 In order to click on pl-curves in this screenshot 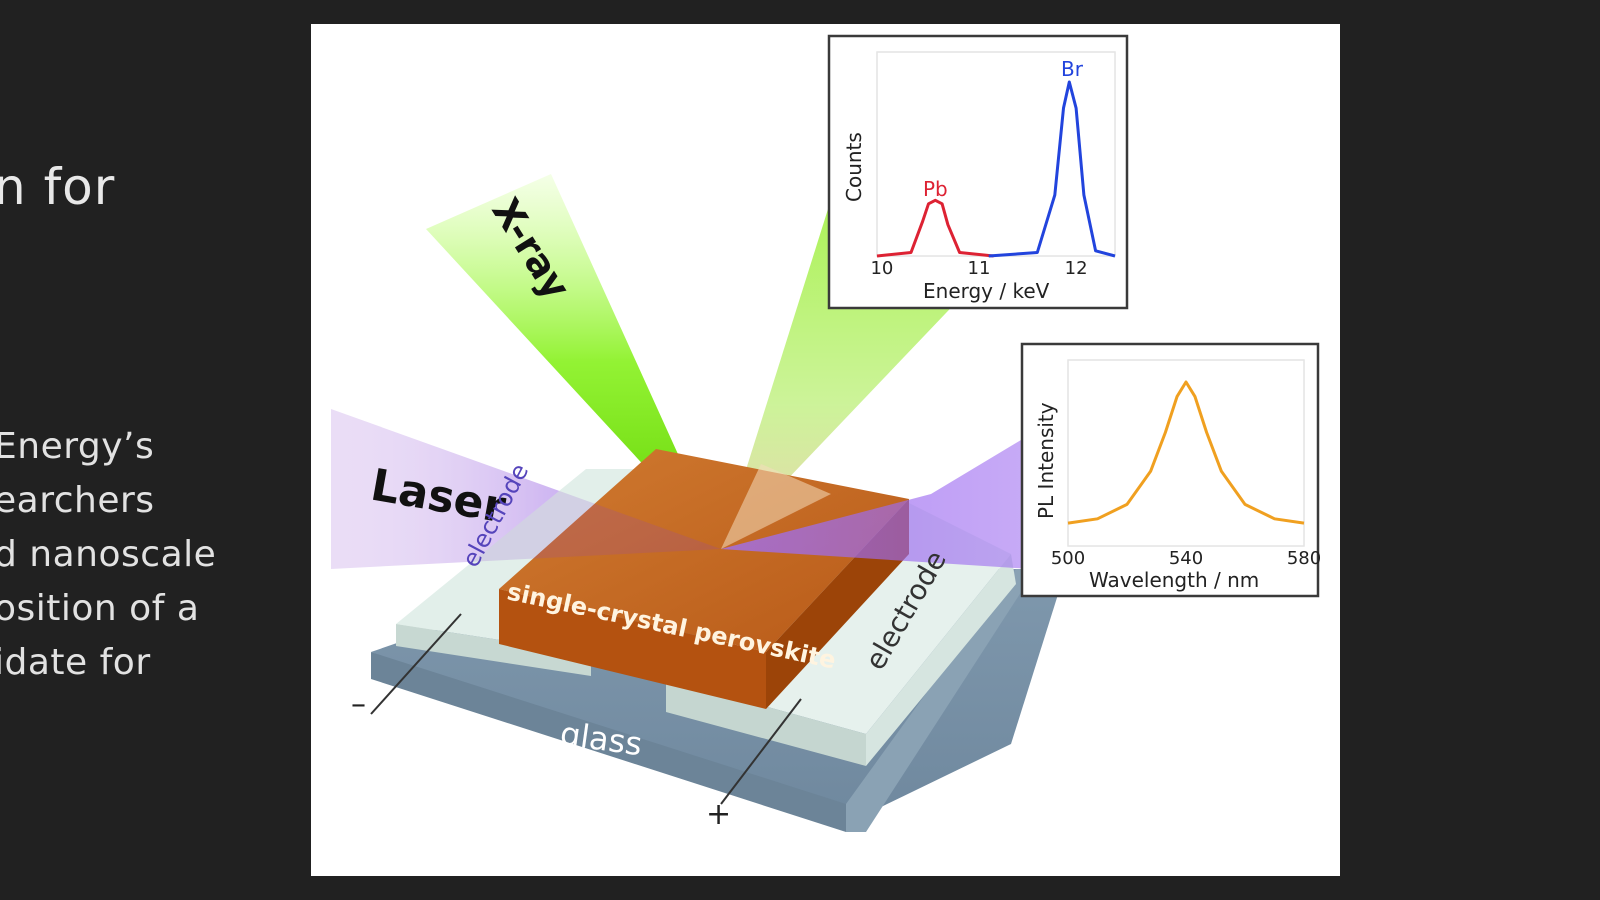, I will do `click(1186, 452)`.